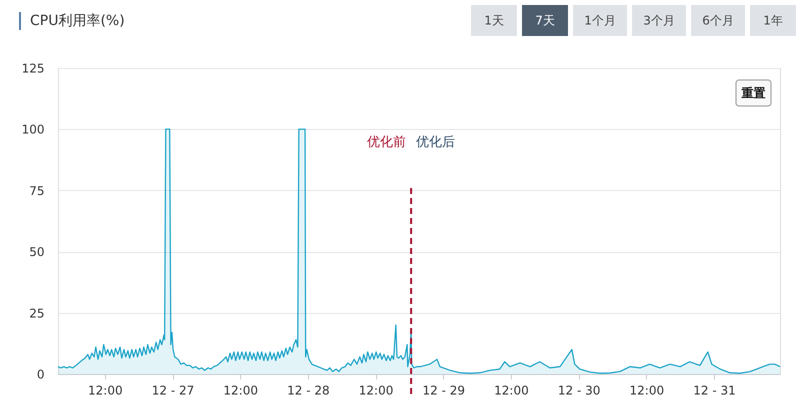 This screenshot has width=805, height=406. What do you see at coordinates (436, 142) in the screenshot?
I see `annotation: 优化后` at bounding box center [436, 142].